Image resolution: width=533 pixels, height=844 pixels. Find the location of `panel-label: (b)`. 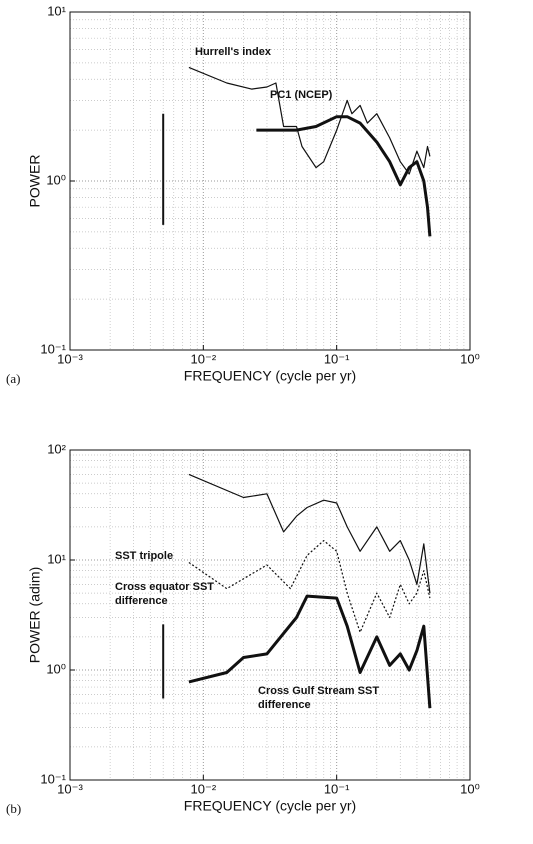

panel-label: (b) is located at coordinates (13, 808).